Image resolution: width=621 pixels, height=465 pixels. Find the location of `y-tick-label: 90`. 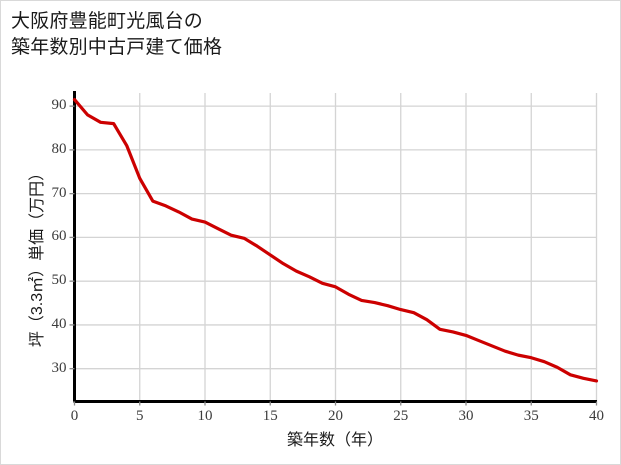

y-tick-label: 90 is located at coordinates (59, 105).